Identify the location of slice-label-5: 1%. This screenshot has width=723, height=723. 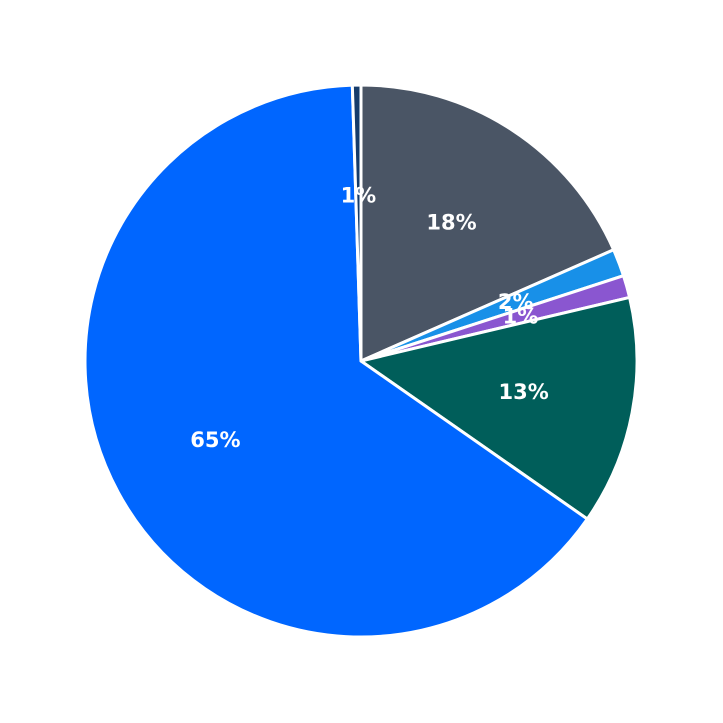
(359, 195).